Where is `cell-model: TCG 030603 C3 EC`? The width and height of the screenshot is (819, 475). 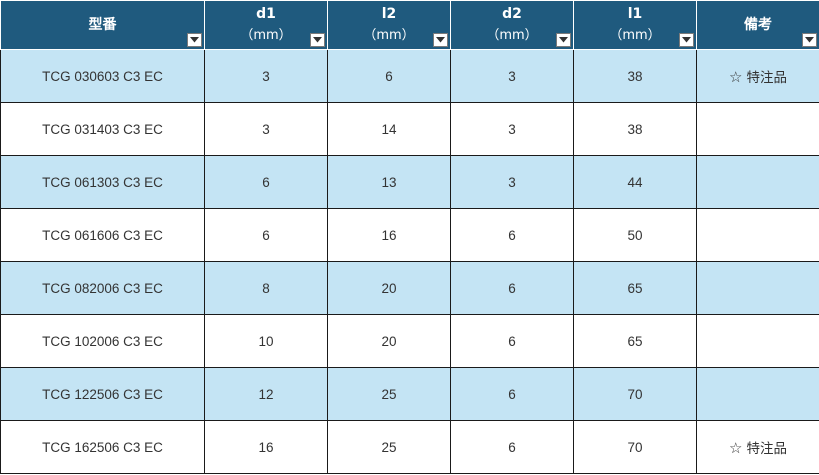
cell-model: TCG 030603 C3 EC is located at coordinates (102, 76).